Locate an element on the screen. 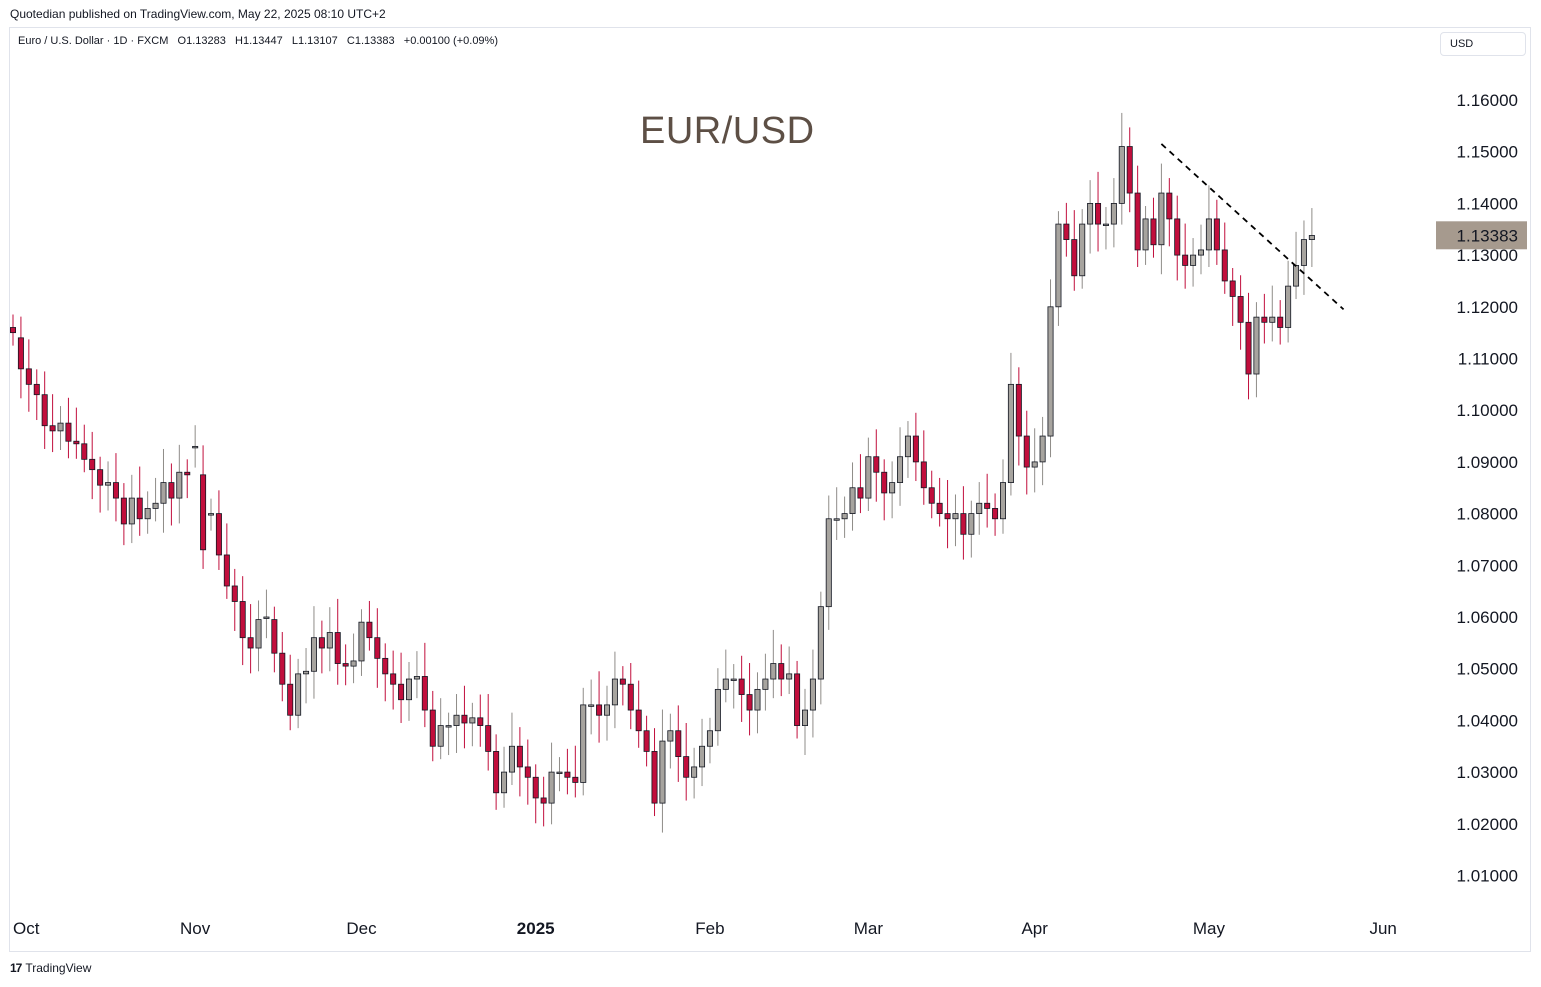  y-tick-label: 1.09000 is located at coordinates (1487, 462).